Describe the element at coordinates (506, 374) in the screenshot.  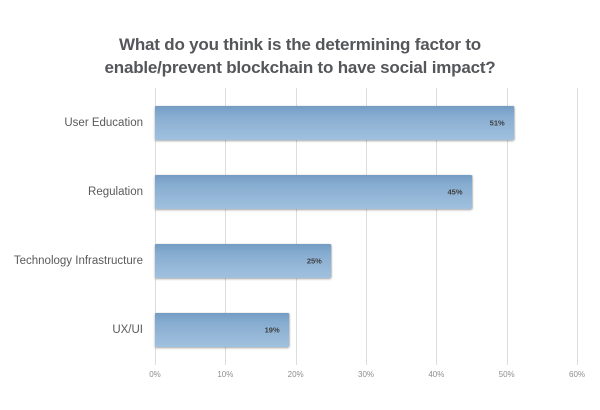
I see `x-tick-label: 50%` at that location.